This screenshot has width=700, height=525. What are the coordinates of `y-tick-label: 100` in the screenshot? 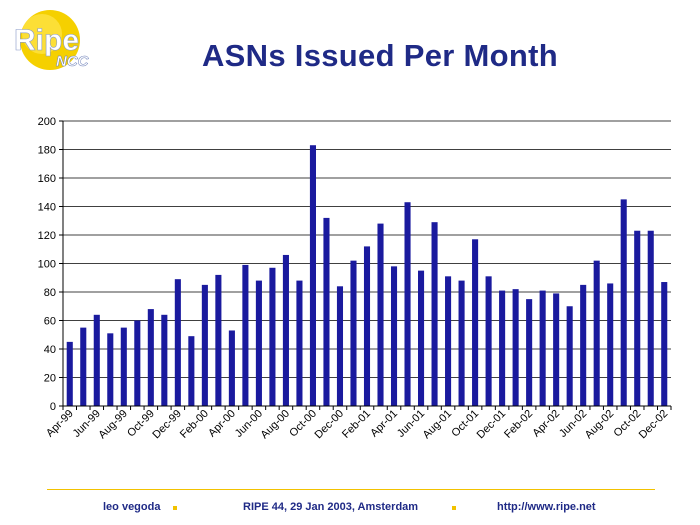 It's located at (47, 265).